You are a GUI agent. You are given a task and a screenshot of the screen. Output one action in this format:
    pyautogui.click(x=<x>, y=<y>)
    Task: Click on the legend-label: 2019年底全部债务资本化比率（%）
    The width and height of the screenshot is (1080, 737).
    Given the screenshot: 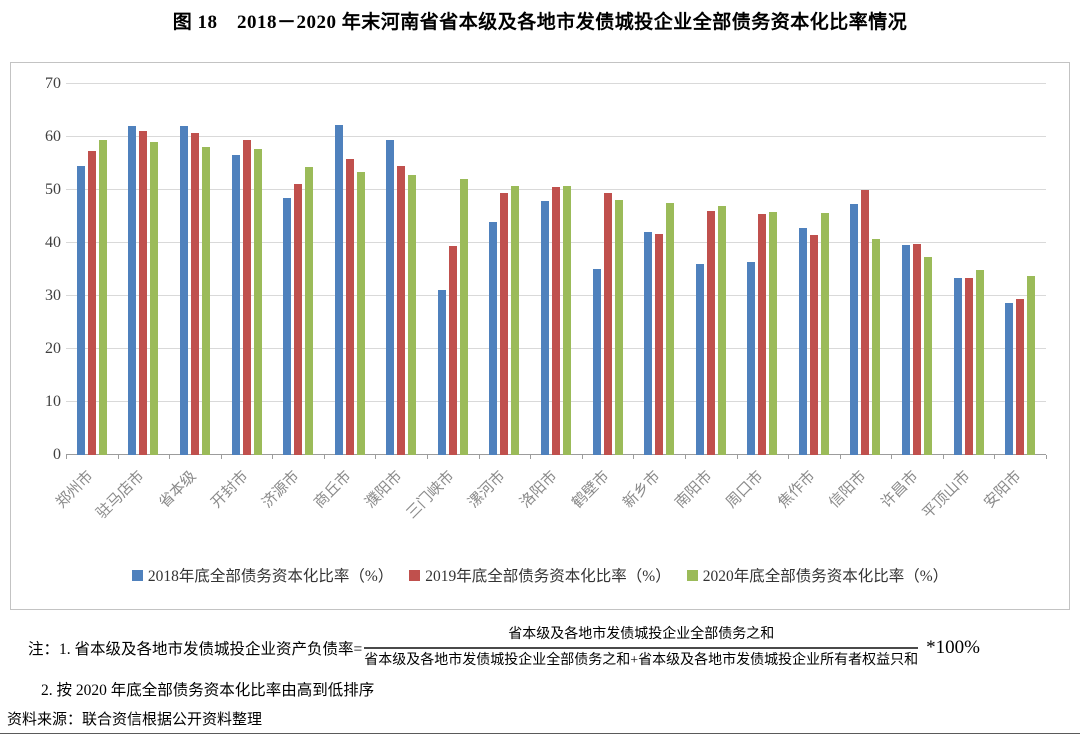 What is the action you would take?
    pyautogui.click(x=548, y=576)
    